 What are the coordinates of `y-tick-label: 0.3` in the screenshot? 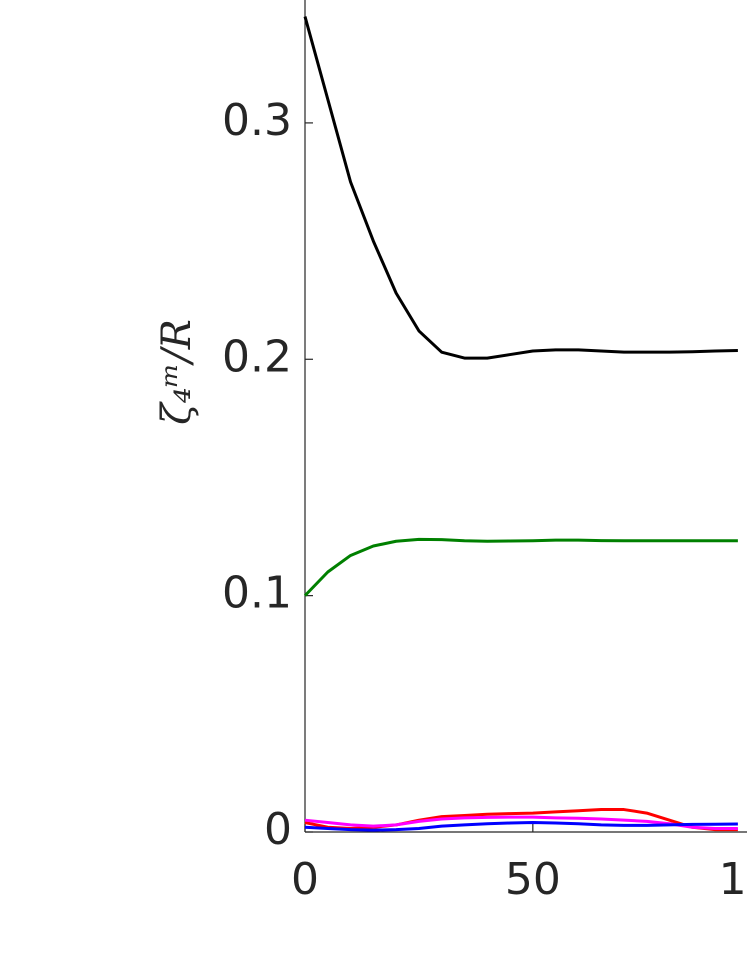 It's located at (257, 120).